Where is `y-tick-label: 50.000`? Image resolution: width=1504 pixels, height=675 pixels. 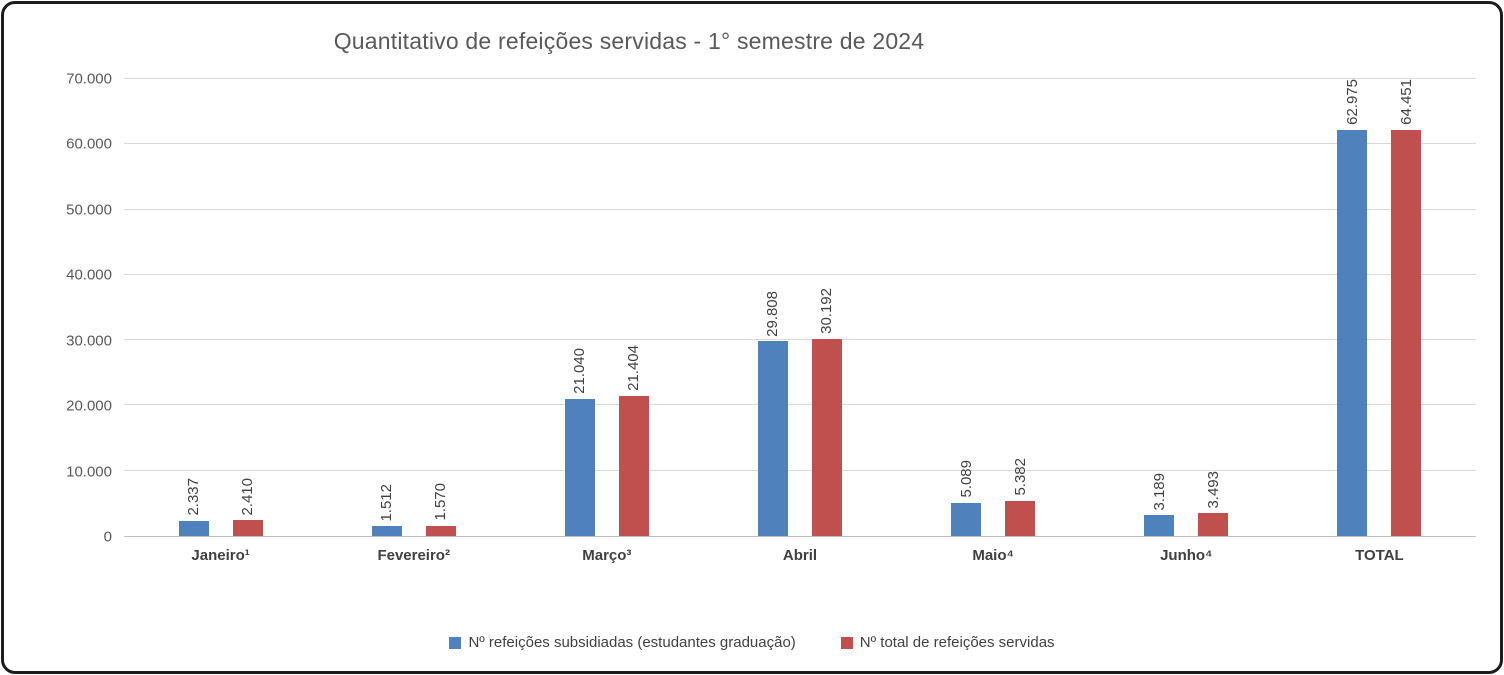
y-tick-label: 50.000 is located at coordinates (89, 210).